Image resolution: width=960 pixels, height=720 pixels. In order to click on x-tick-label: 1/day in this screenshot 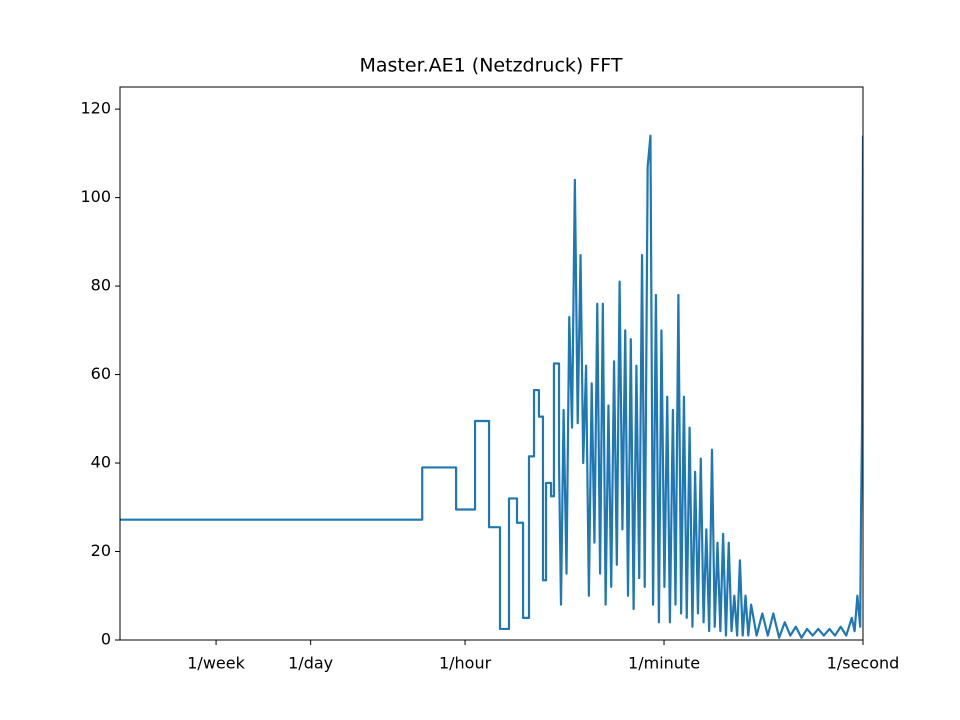, I will do `click(310, 663)`.